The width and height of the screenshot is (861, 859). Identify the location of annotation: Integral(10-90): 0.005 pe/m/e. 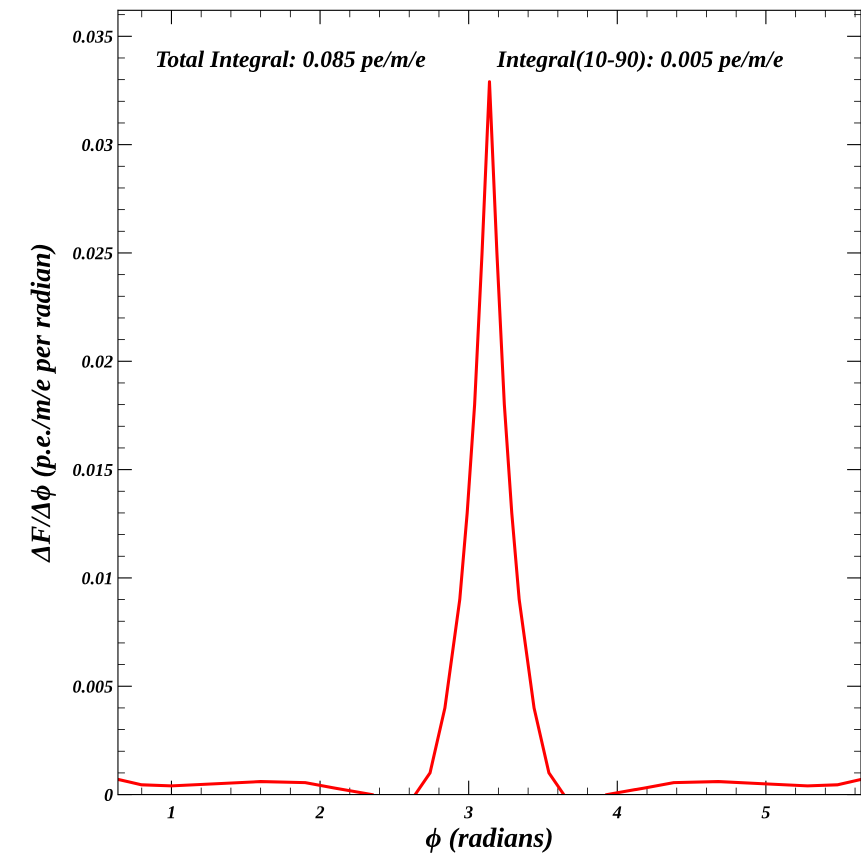
(639, 61).